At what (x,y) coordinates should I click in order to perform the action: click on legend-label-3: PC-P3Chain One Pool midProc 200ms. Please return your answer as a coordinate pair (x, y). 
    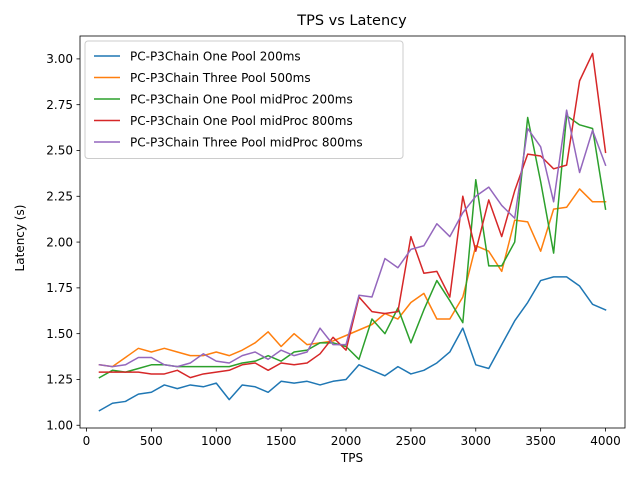
    Looking at the image, I should click on (241, 99).